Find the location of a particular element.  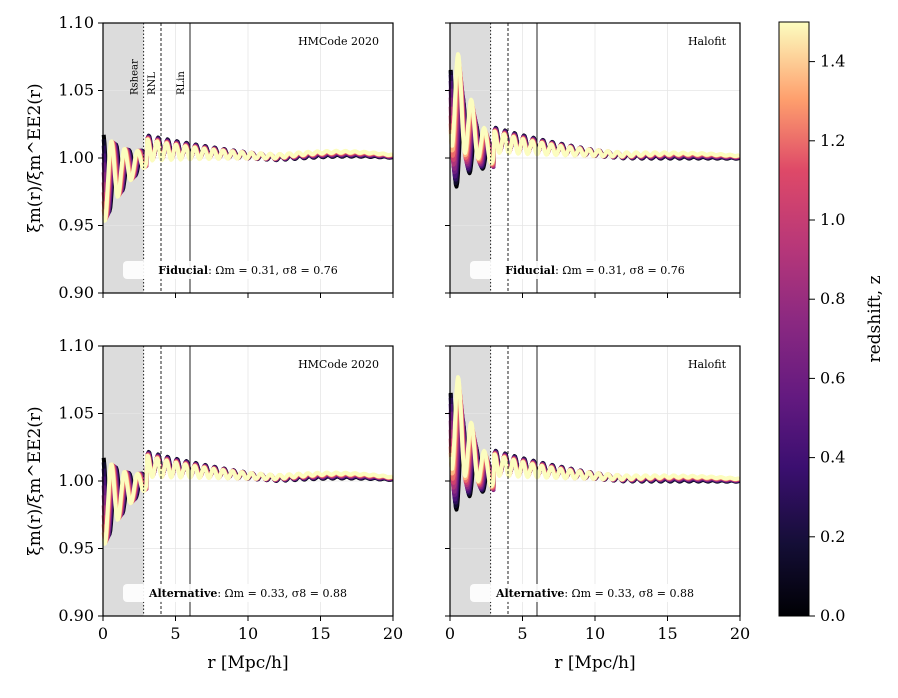

colorbar-tick-label: 0.2 is located at coordinates (832, 536).